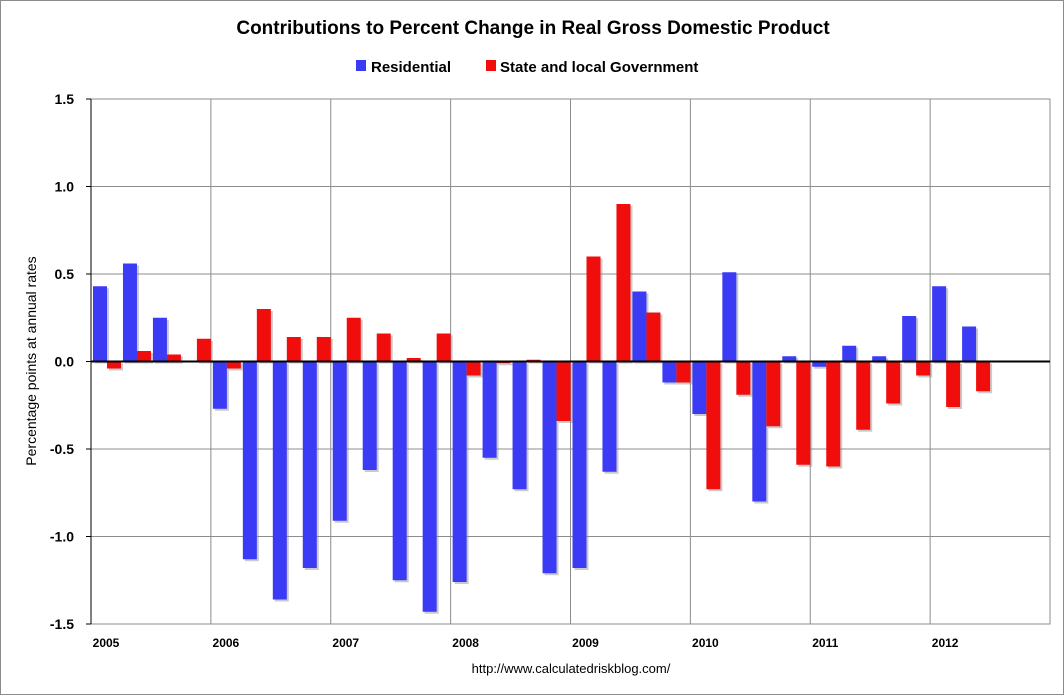  I want to click on y-tick-labels: 1.5 1.0 0.5 0.0 -0.5 -1.0 -1.5, so click(62, 361).